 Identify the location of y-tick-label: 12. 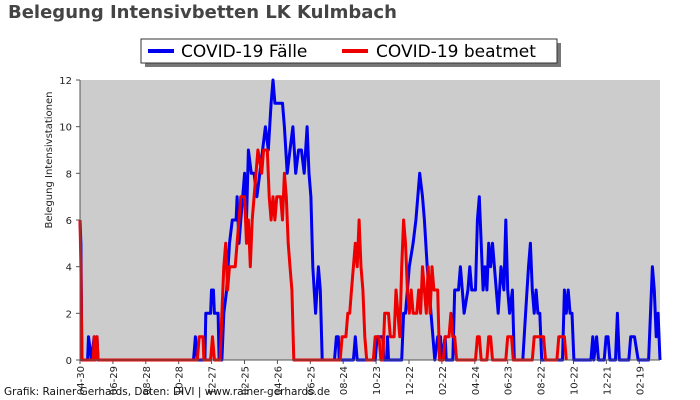
(65, 81).